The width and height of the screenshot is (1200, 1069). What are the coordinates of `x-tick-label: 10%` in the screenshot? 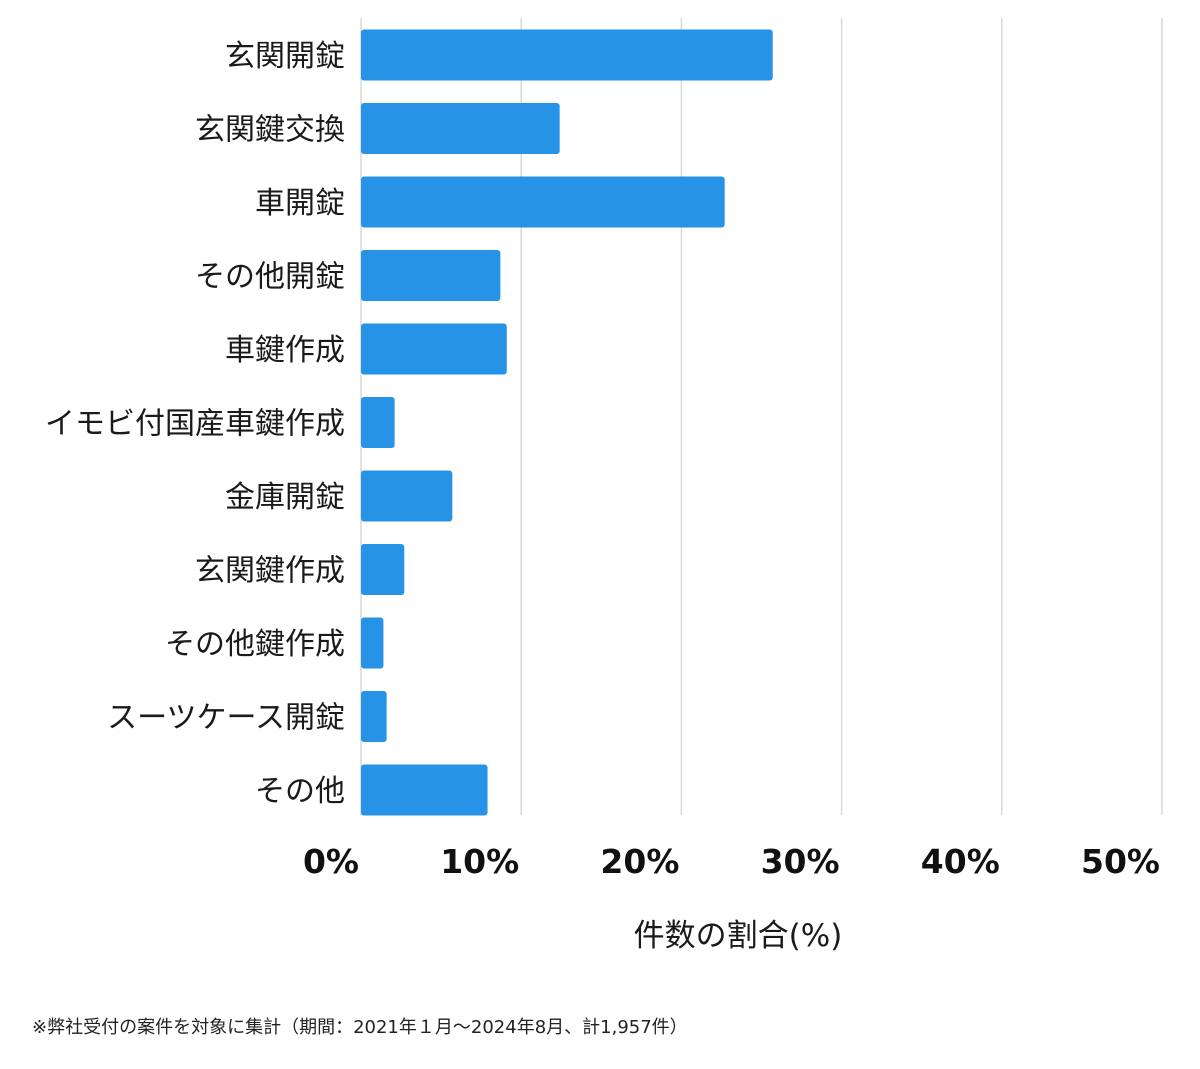 It's located at (479, 861).